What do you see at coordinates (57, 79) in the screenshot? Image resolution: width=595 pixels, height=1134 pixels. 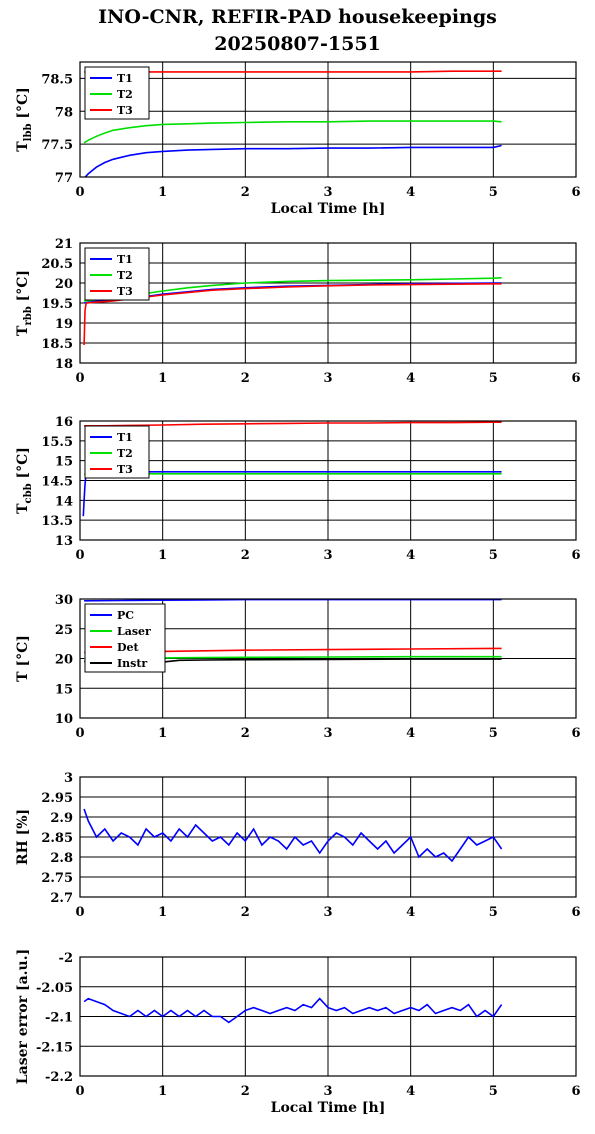 I see `y-tick-label: 78.5` at bounding box center [57, 79].